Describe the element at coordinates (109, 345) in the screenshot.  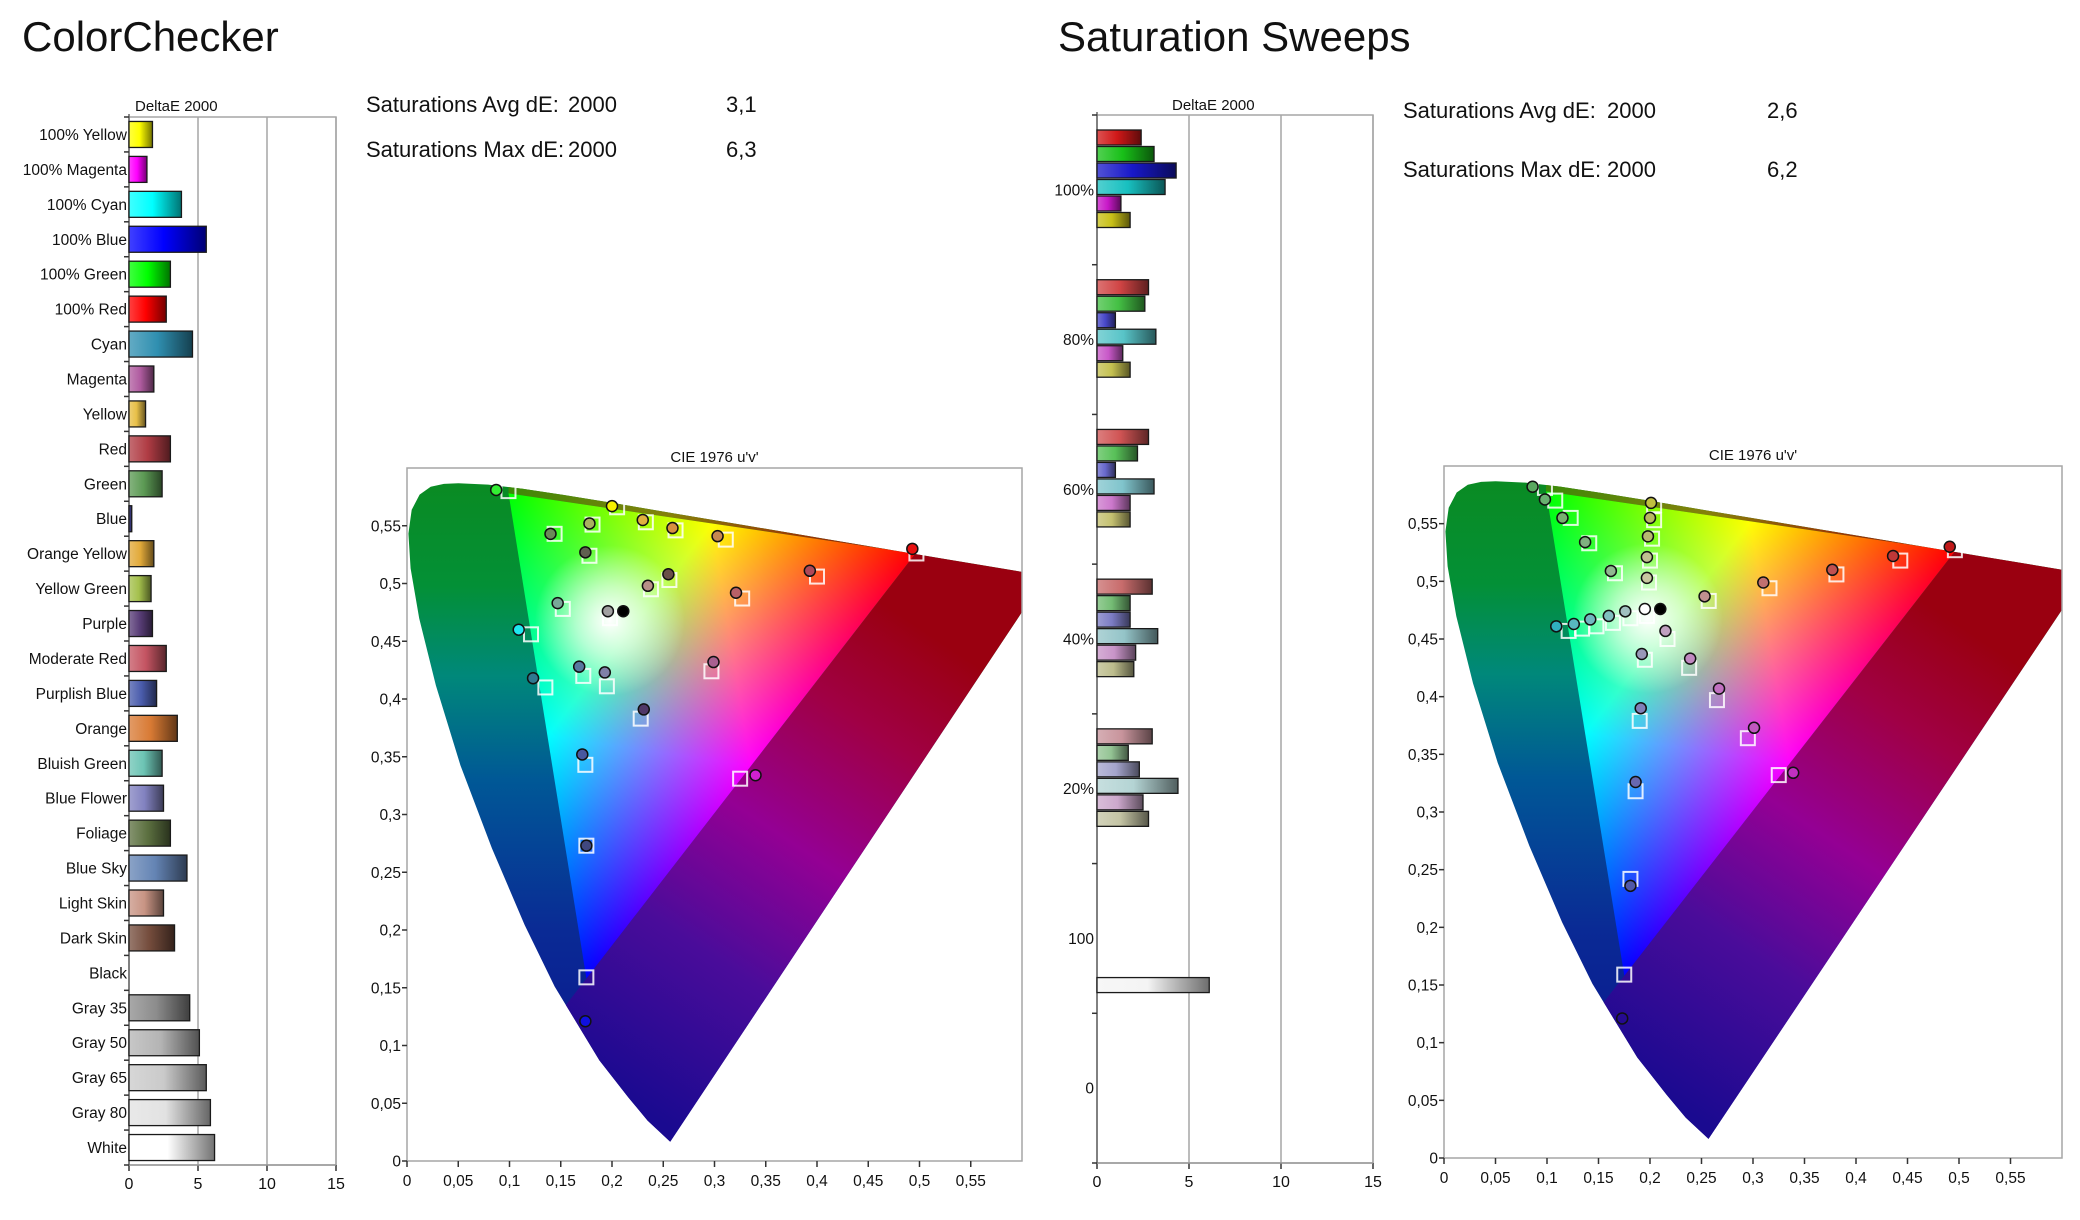
I see `category-label: Cyan` at that location.